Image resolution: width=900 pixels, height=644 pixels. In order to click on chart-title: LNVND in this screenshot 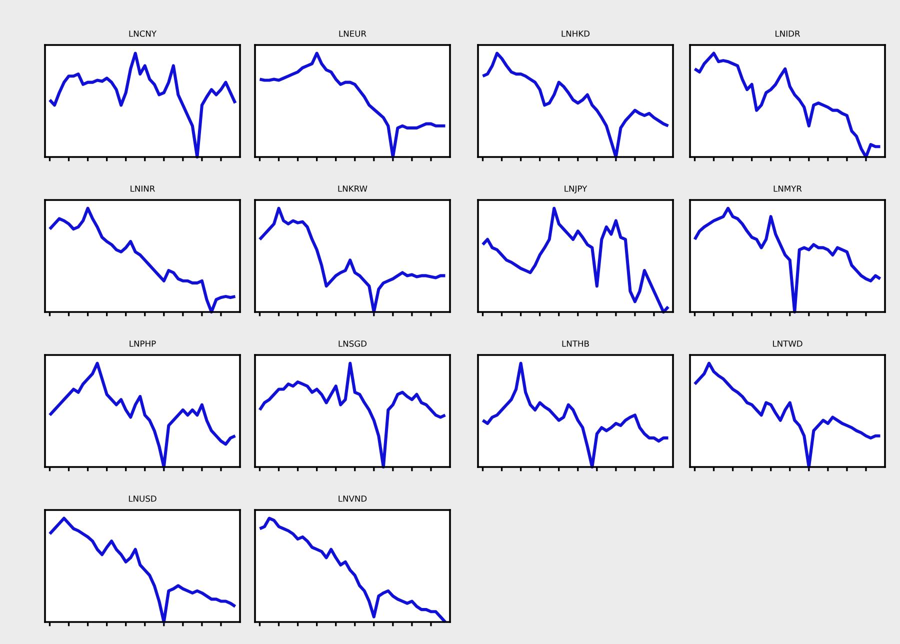, I will do `click(352, 499)`.